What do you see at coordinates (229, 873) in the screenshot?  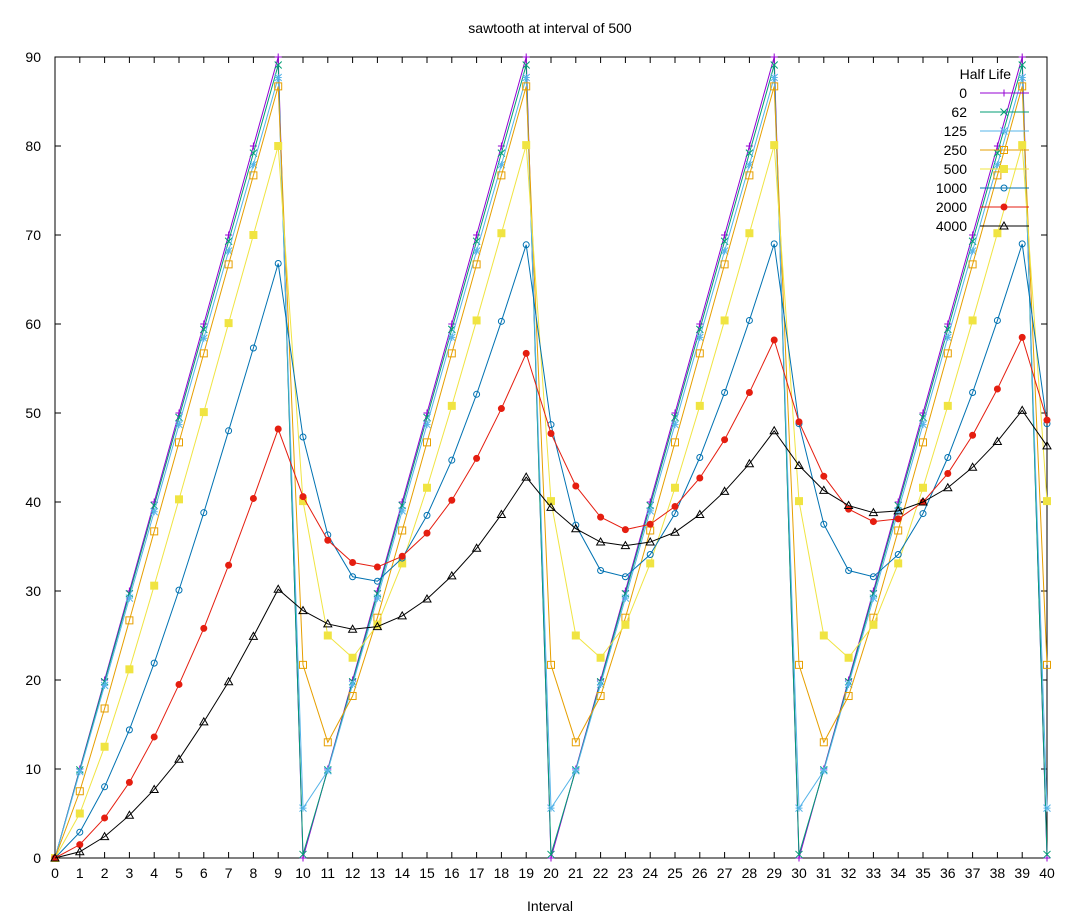 I see `x-tick-label: 7` at bounding box center [229, 873].